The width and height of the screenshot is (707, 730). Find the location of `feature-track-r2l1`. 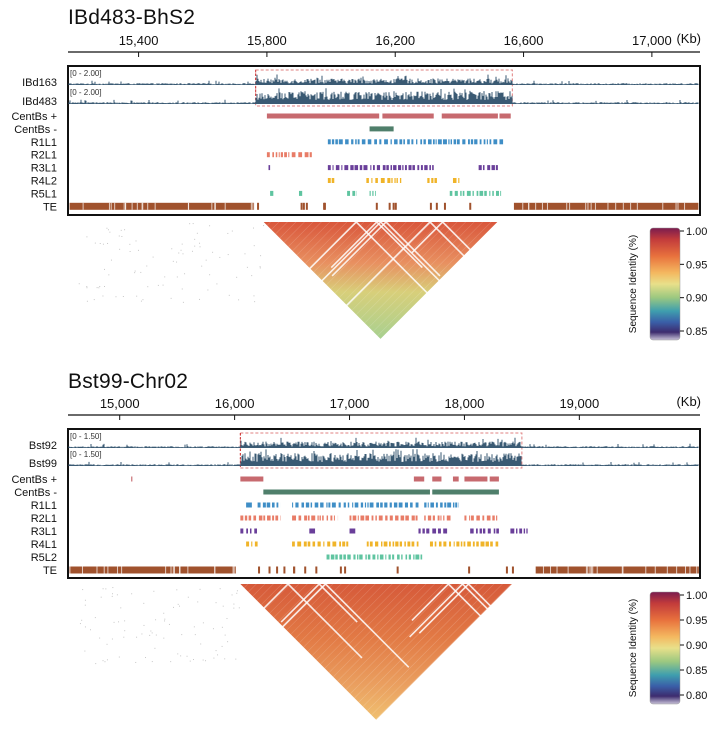

feature-track-r2l1 is located at coordinates (289, 155).